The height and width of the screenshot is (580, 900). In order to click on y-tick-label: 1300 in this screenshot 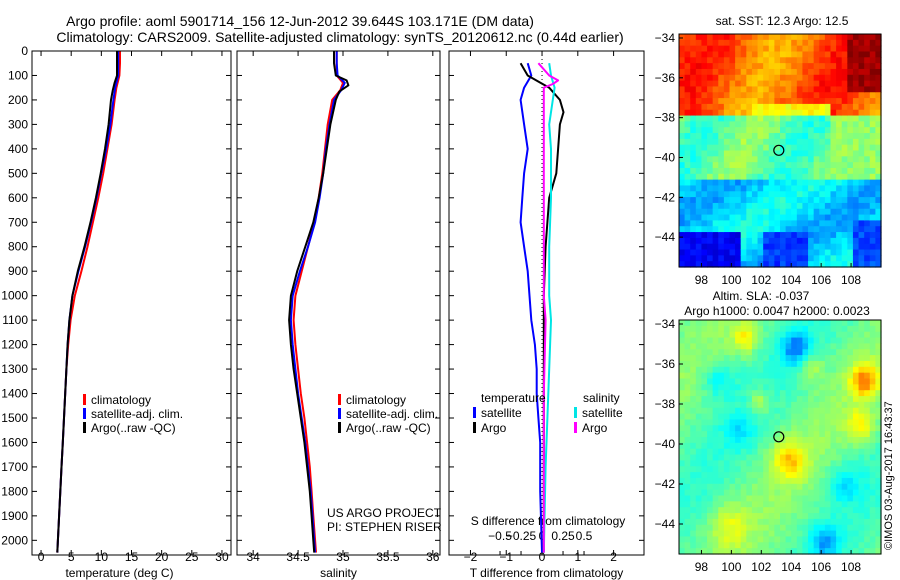, I will do `click(14, 369)`.